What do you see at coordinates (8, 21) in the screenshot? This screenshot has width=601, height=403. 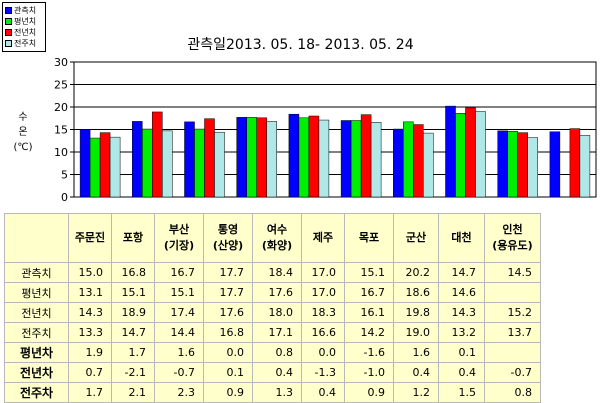 I see `legend-swatch-normal` at bounding box center [8, 21].